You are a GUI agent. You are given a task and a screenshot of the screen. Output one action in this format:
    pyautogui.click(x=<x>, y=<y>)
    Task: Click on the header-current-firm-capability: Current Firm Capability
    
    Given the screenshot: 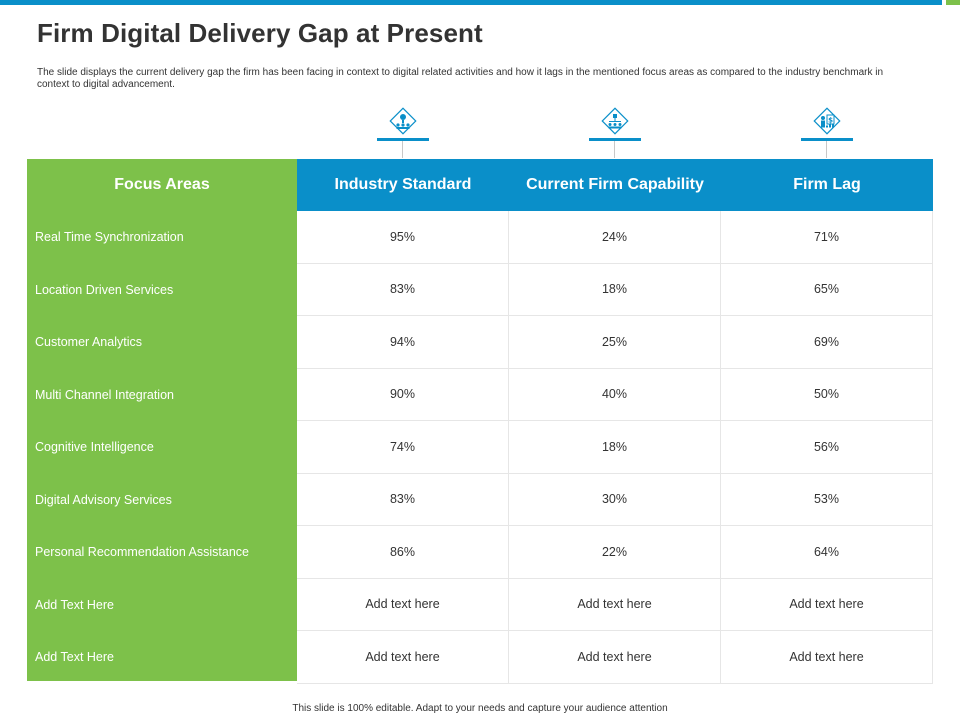 What is the action you would take?
    pyautogui.click(x=615, y=184)
    